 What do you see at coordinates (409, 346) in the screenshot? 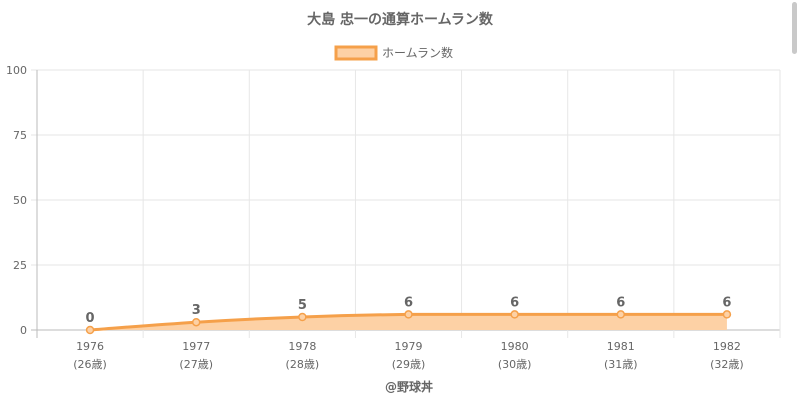
I see `x-tick-label: 1979` at bounding box center [409, 346].